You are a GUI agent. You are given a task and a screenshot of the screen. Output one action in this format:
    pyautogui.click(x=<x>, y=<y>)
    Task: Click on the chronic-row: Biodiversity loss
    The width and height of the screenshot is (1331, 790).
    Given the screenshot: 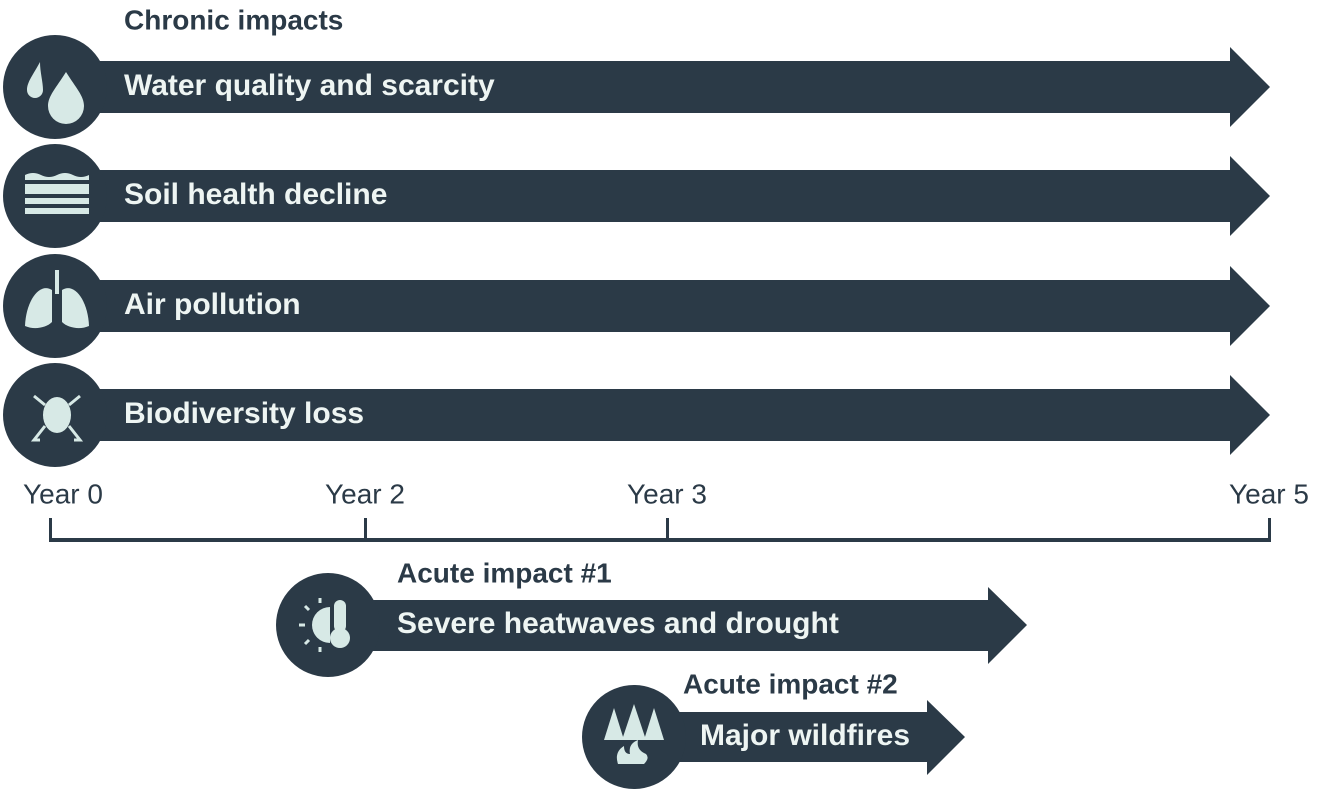 What is the action you would take?
    pyautogui.click(x=636, y=415)
    